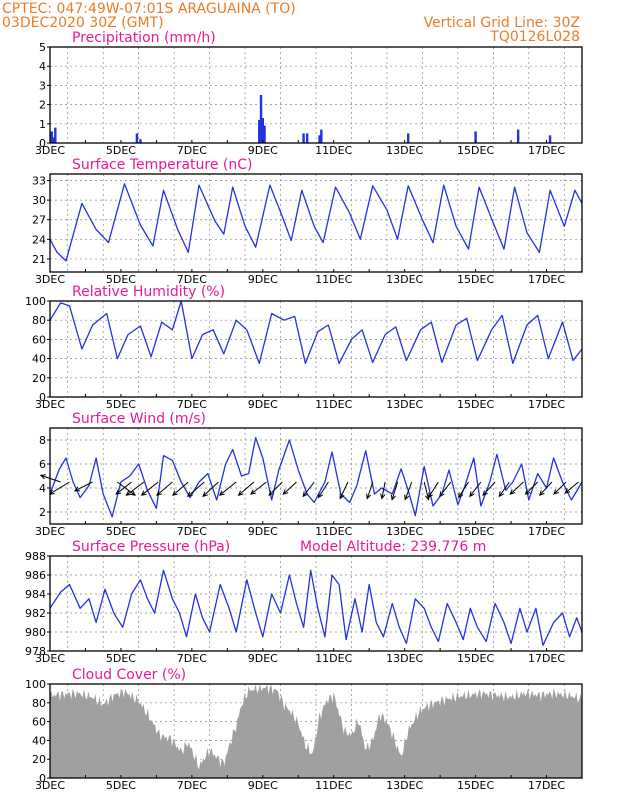 This screenshot has height=804, width=618. Describe the element at coordinates (42, 512) in the screenshot. I see `y-tick-label: 2` at that location.